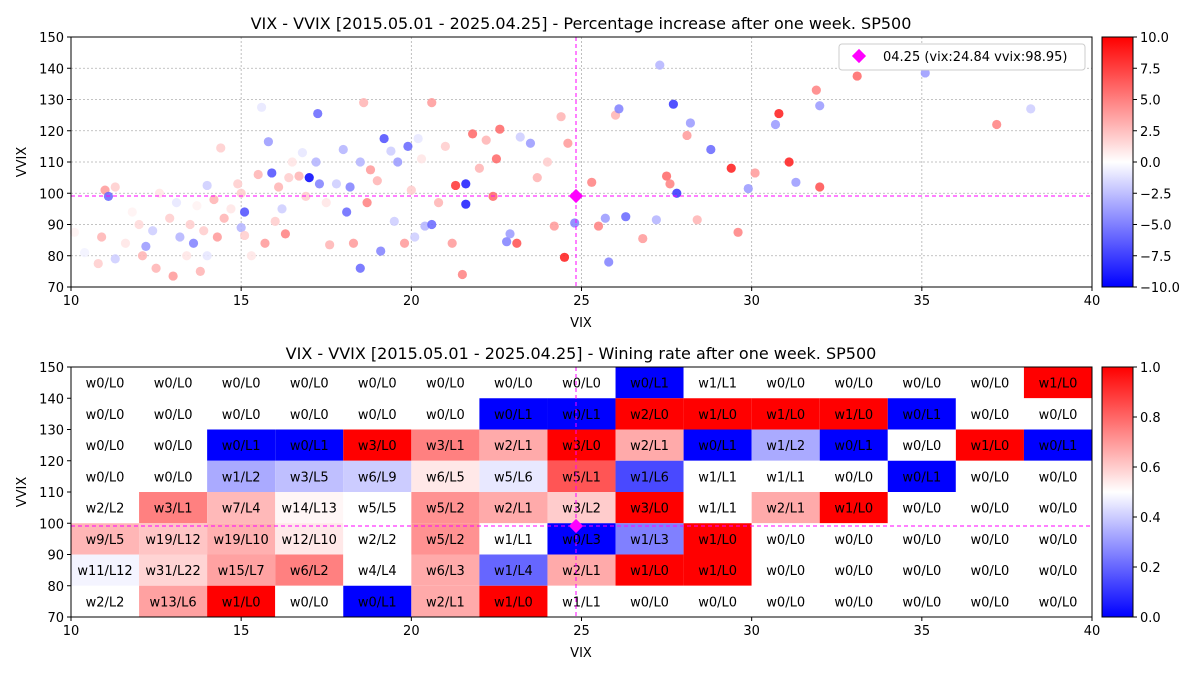 The width and height of the screenshot is (1200, 675). What do you see at coordinates (309, 509) in the screenshot?
I see `heatmap-cell-label: w14/L13` at bounding box center [309, 509].